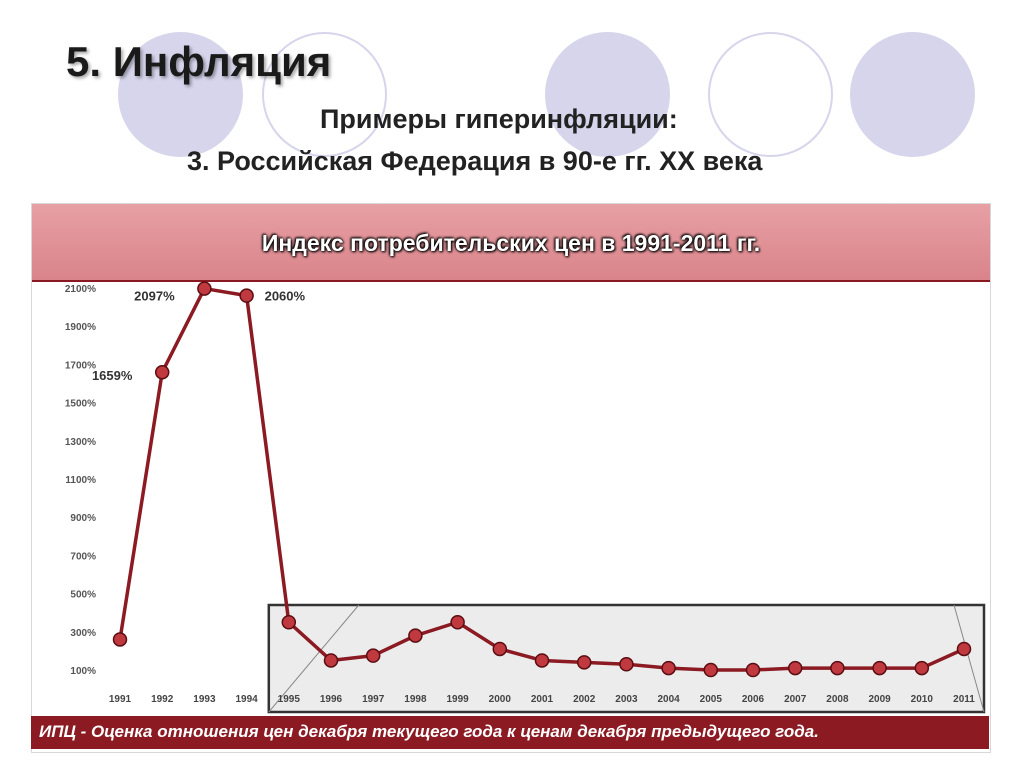  What do you see at coordinates (199, 336) in the screenshot?
I see `data-label-layer: 1659% 2097% 2060%` at bounding box center [199, 336].